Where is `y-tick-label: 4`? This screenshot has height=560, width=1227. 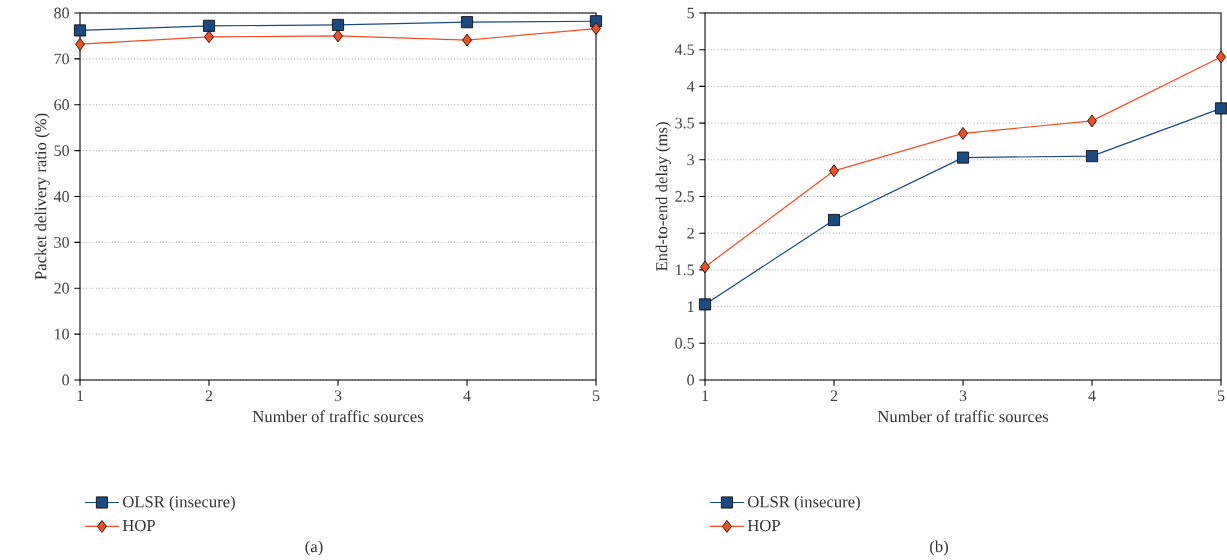
y-tick-label: 4 is located at coordinates (690, 86).